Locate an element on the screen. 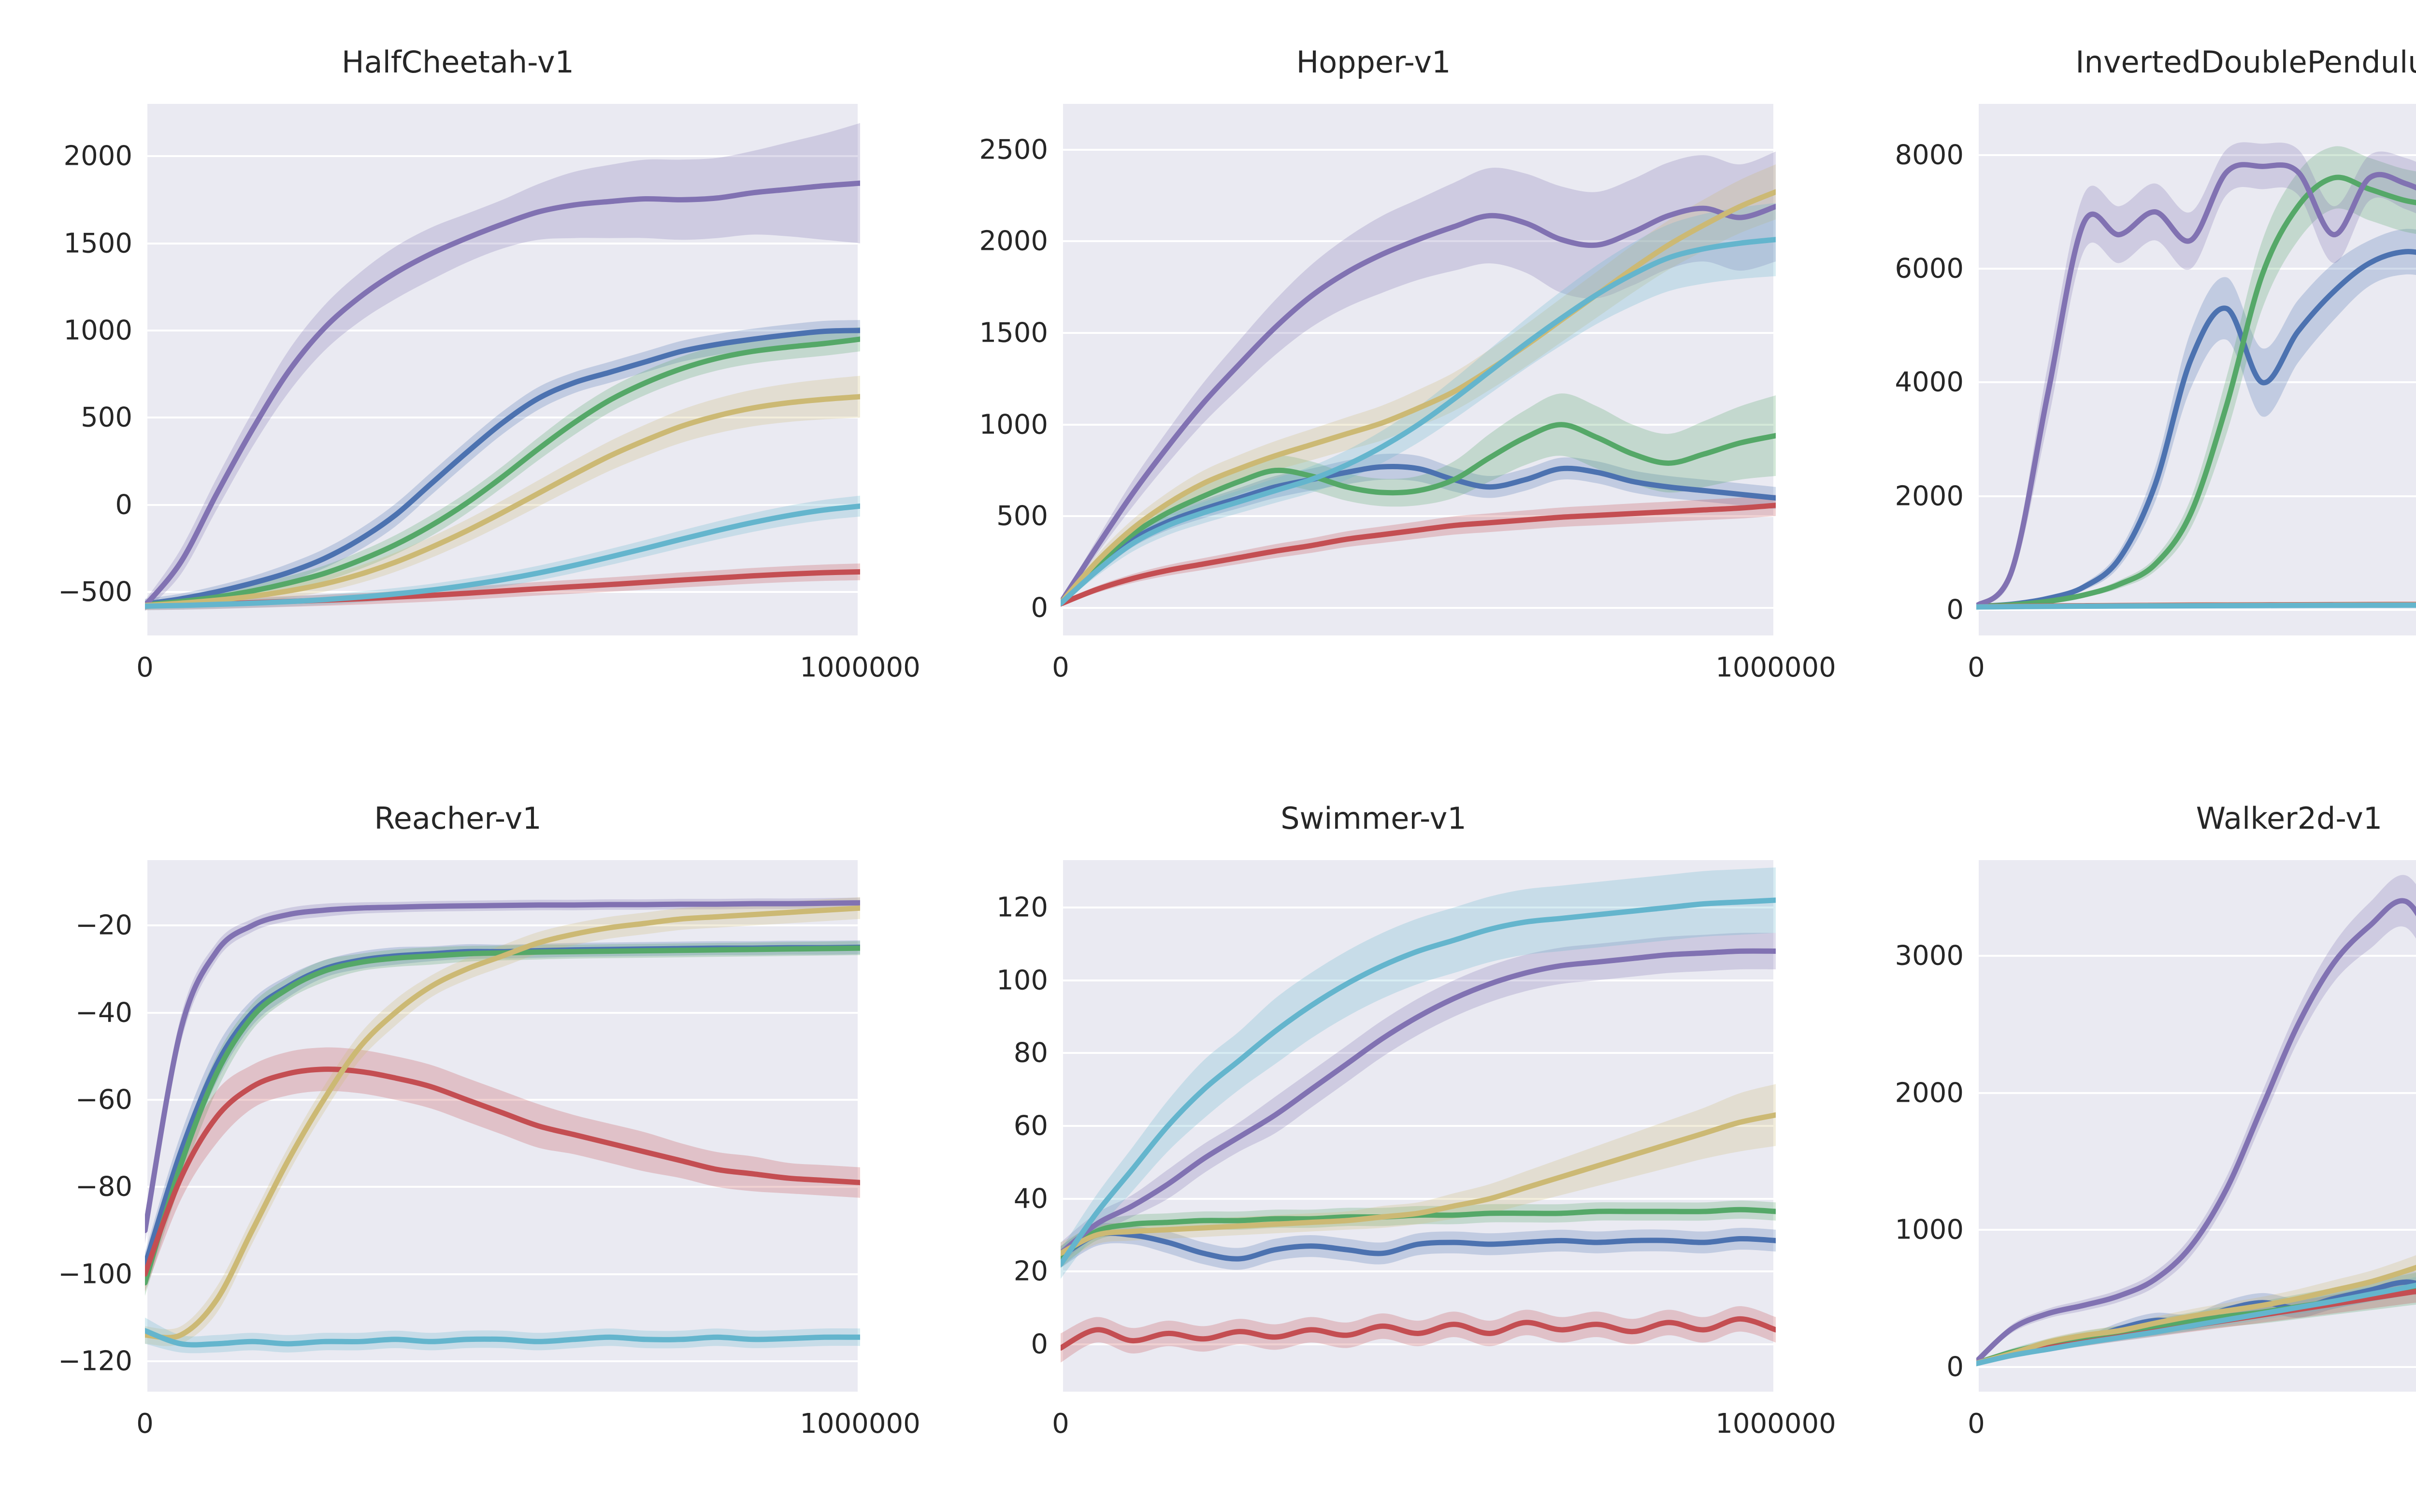  y-tick-label: 8000 is located at coordinates (1929, 155).